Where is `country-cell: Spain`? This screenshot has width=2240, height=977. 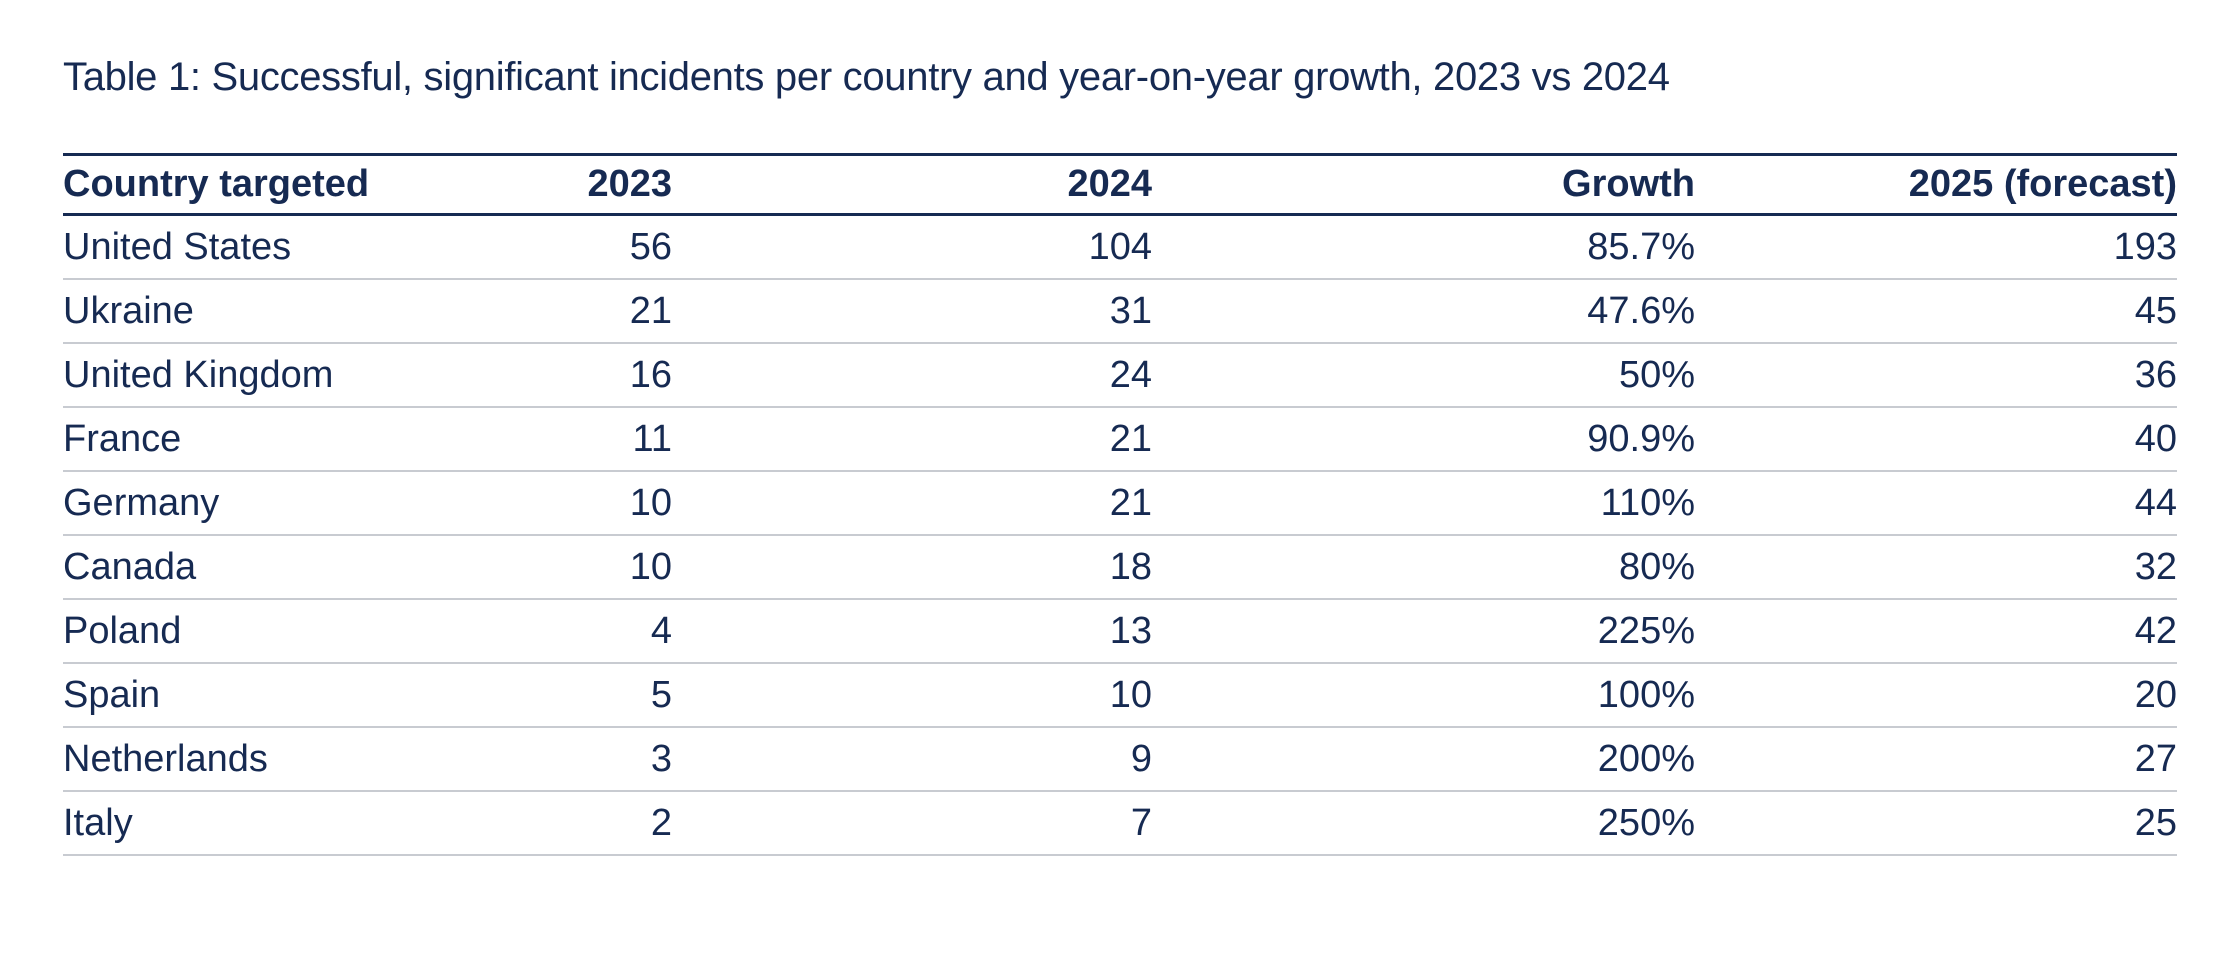
country-cell: Spain is located at coordinates (213, 695).